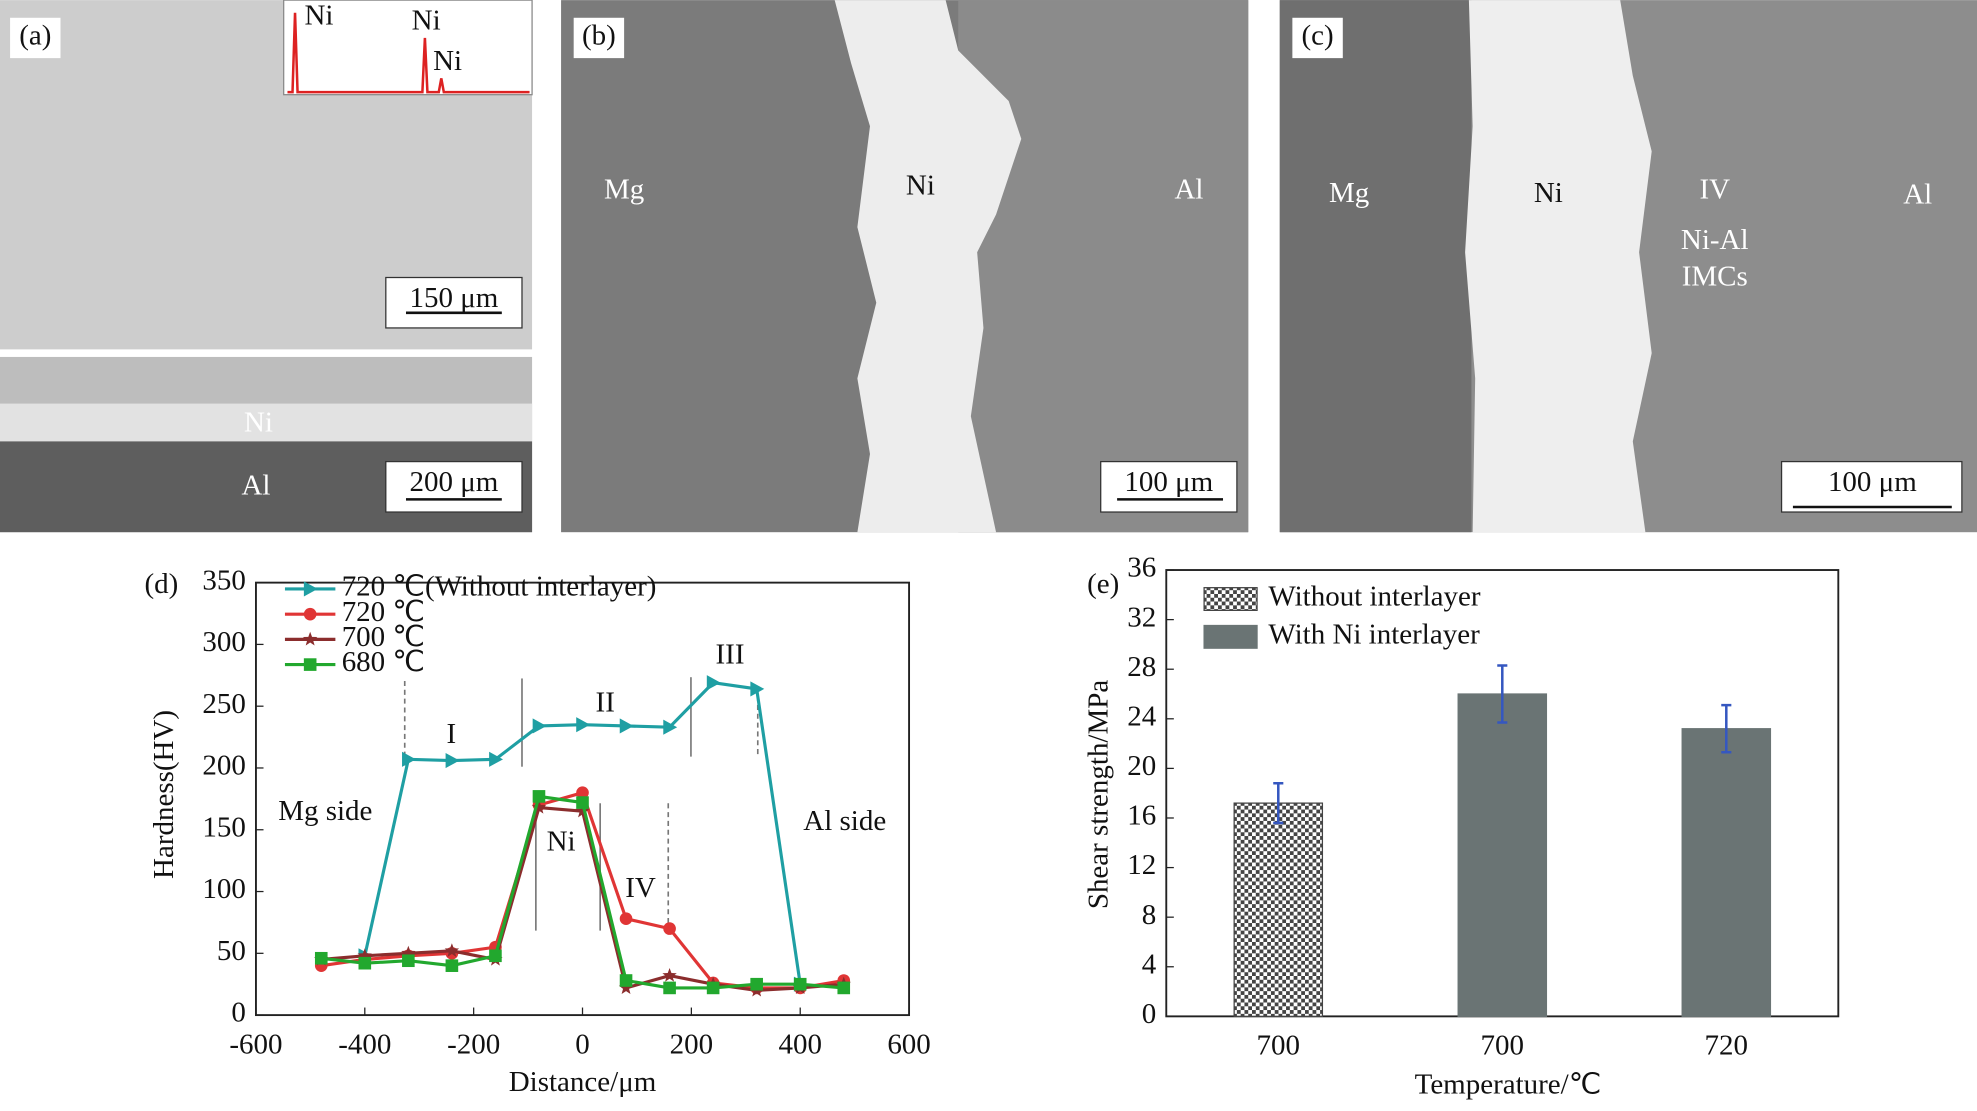 The image size is (1977, 1111). Describe the element at coordinates (1508, 1085) in the screenshot. I see `x-axis-label: Temperature/℃` at that location.